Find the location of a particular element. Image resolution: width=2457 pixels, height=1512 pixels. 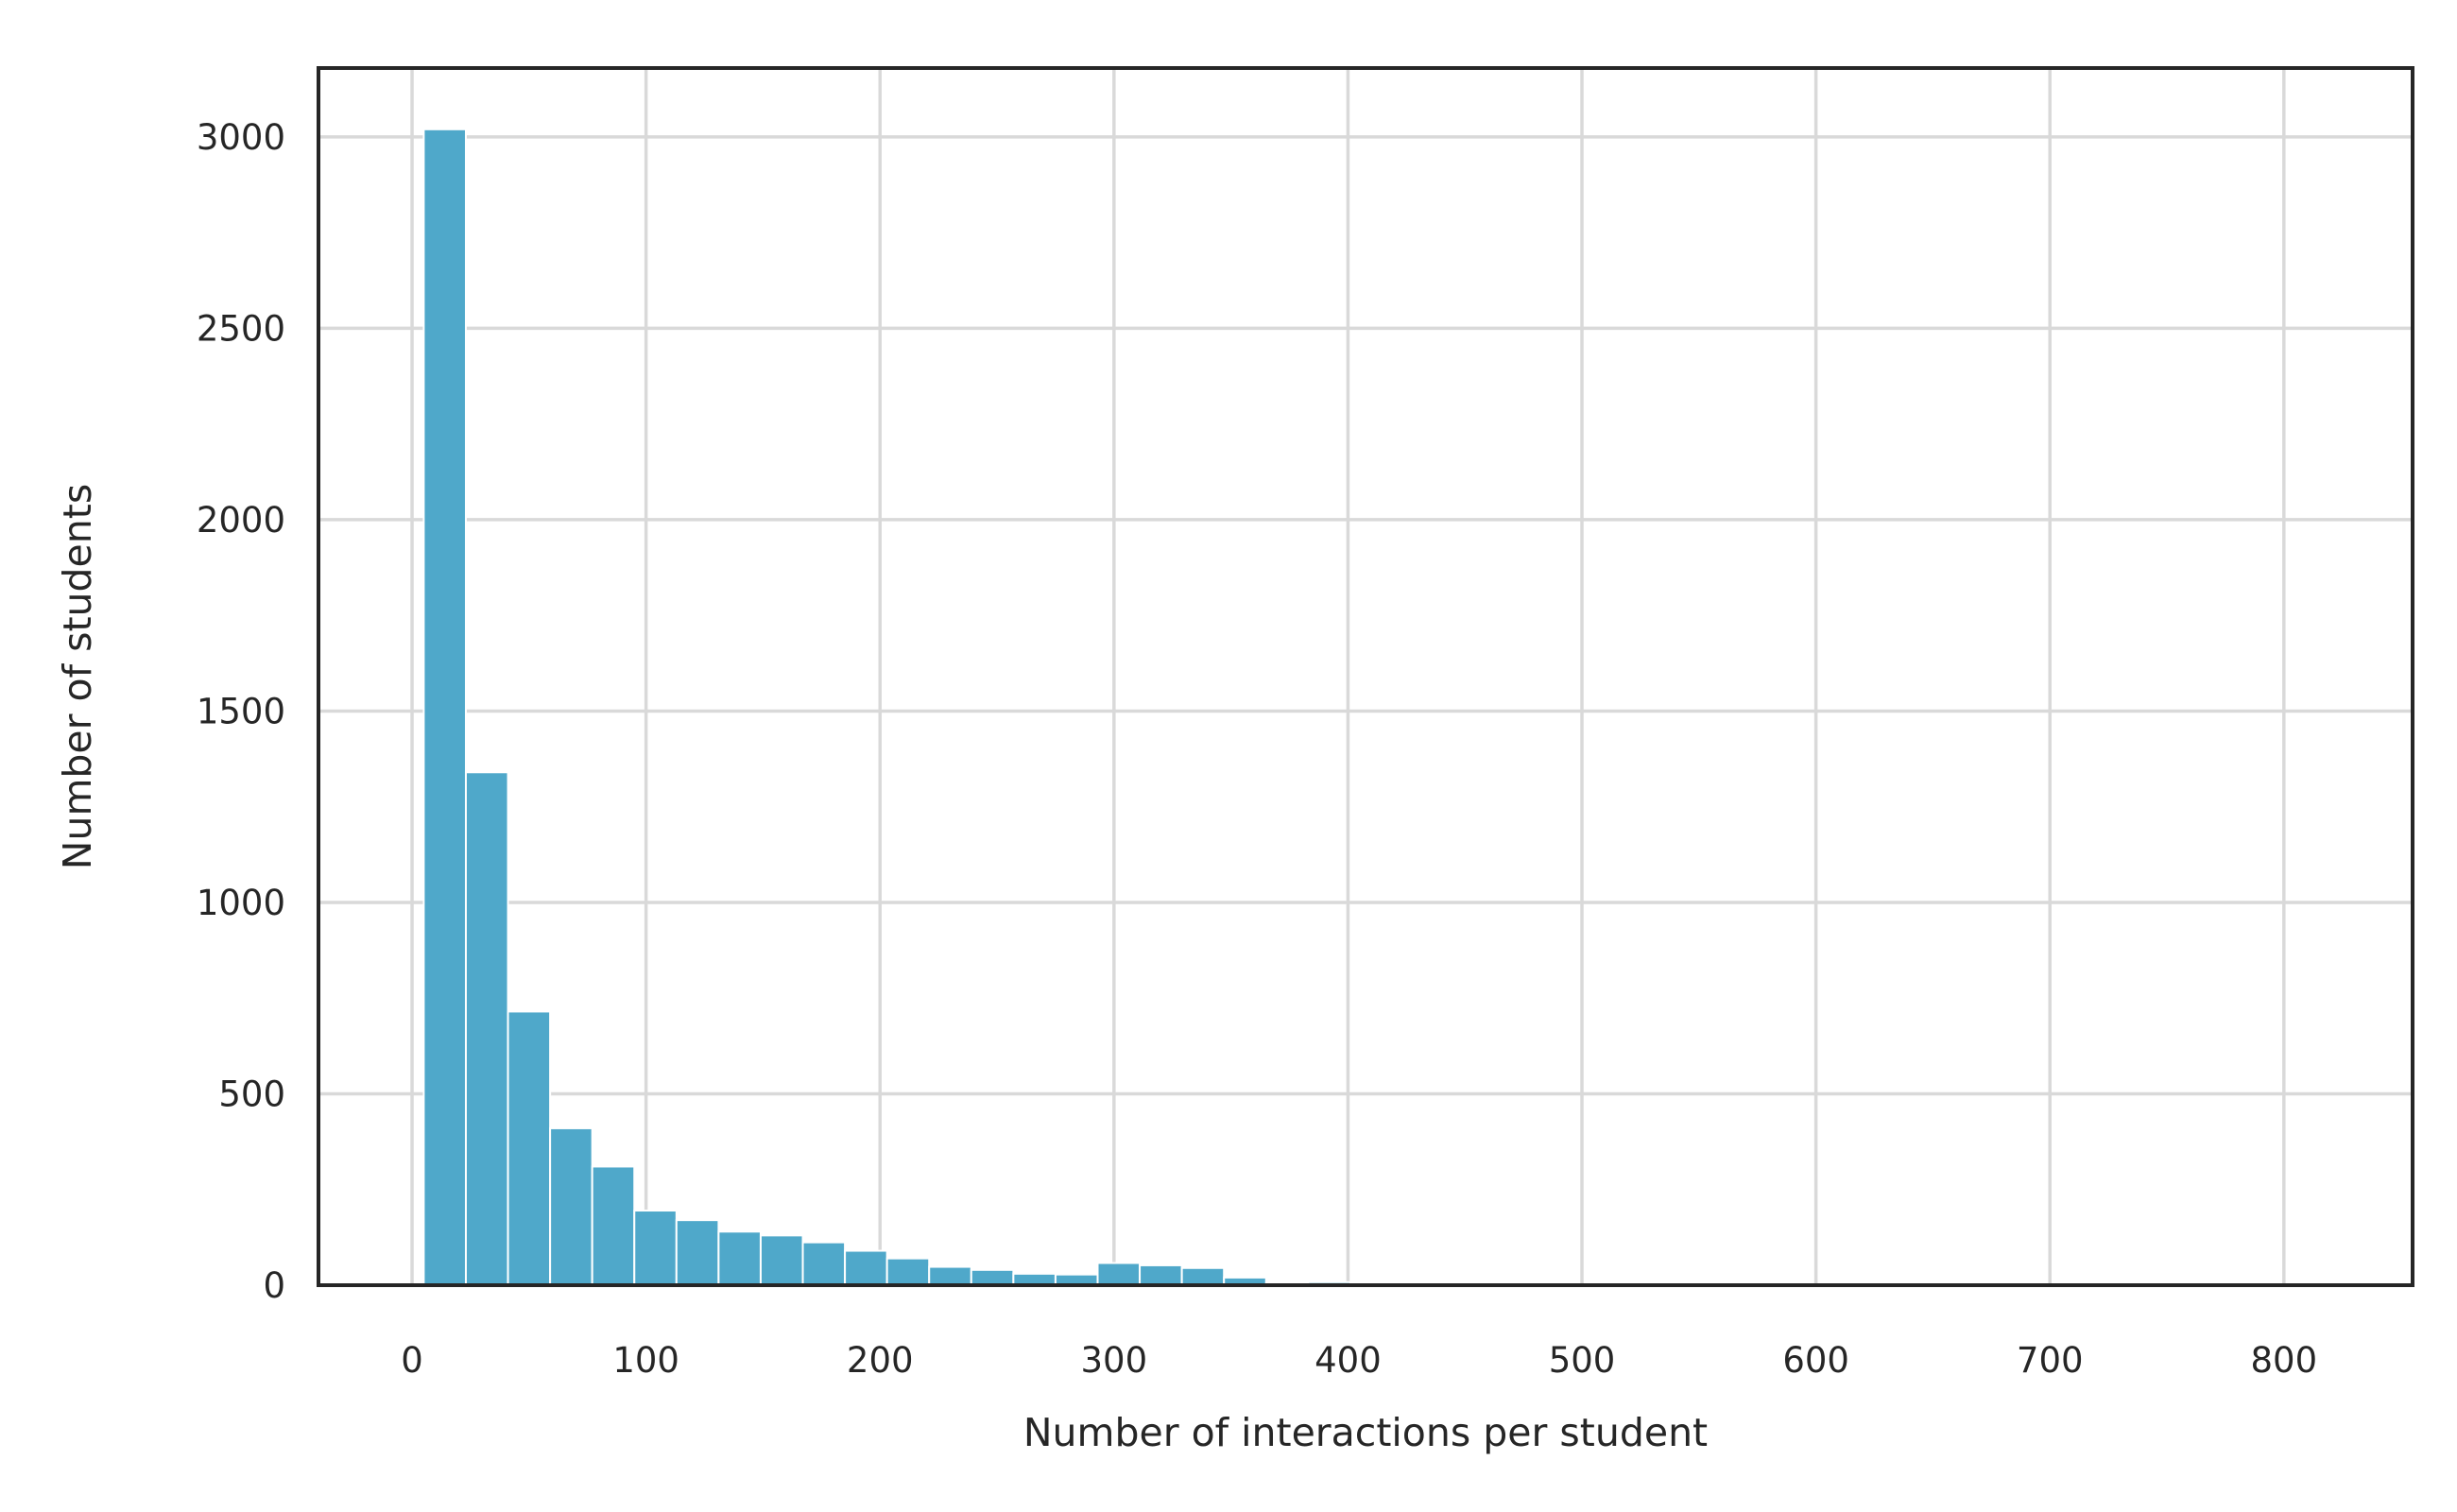

y-tick-label: 1500 is located at coordinates (241, 711).